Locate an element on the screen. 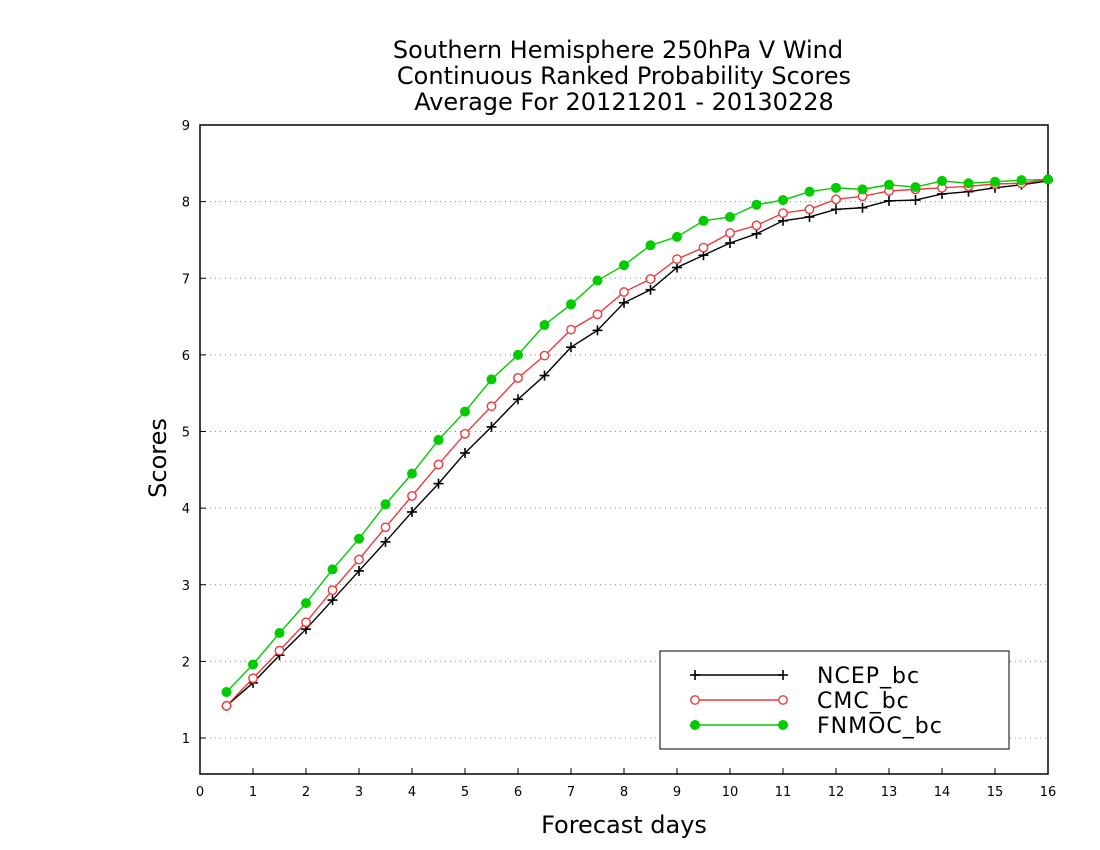 This screenshot has height=850, width=1100. legend-entry-ncep-bc: NCEP_bc is located at coordinates (805, 676).